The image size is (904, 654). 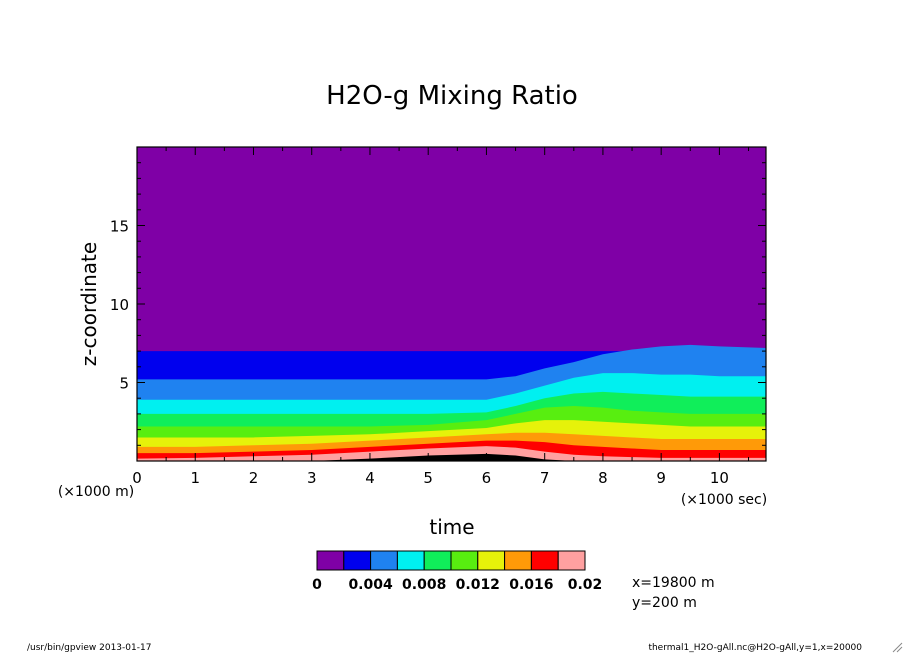 I want to click on colorbar-label: 0, so click(x=317, y=585).